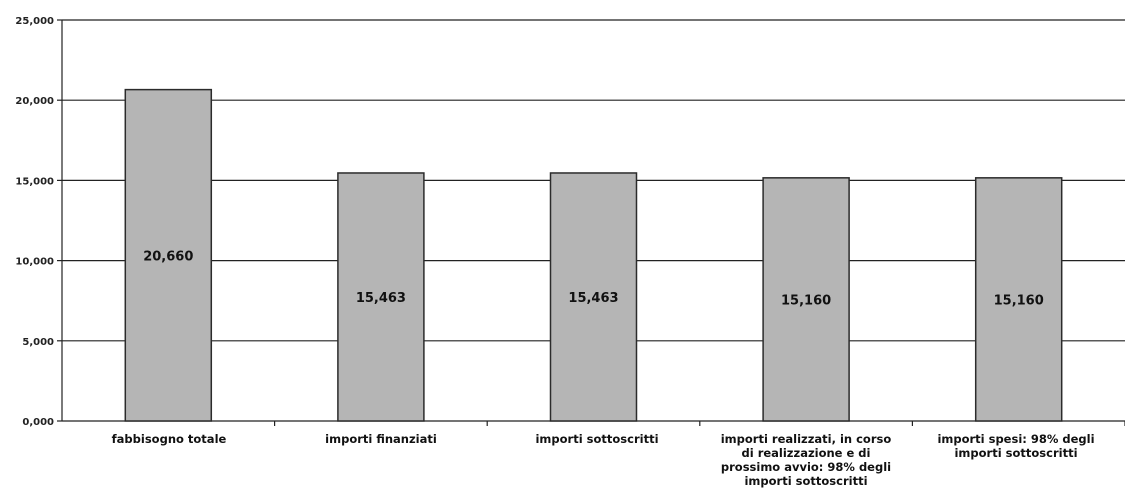 The height and width of the screenshot is (500, 1125). What do you see at coordinates (38, 342) in the screenshot?
I see `y-tick-label: 5,000` at bounding box center [38, 342].